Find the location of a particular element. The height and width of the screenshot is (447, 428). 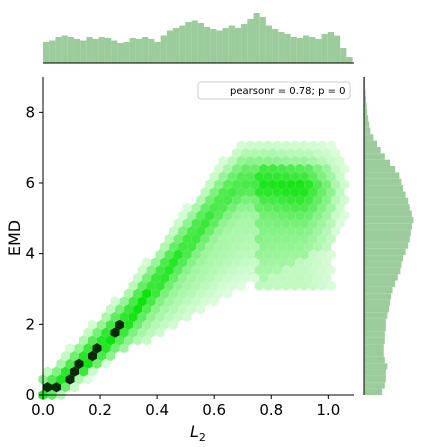

x-tick-label: 0.8 is located at coordinates (271, 410).